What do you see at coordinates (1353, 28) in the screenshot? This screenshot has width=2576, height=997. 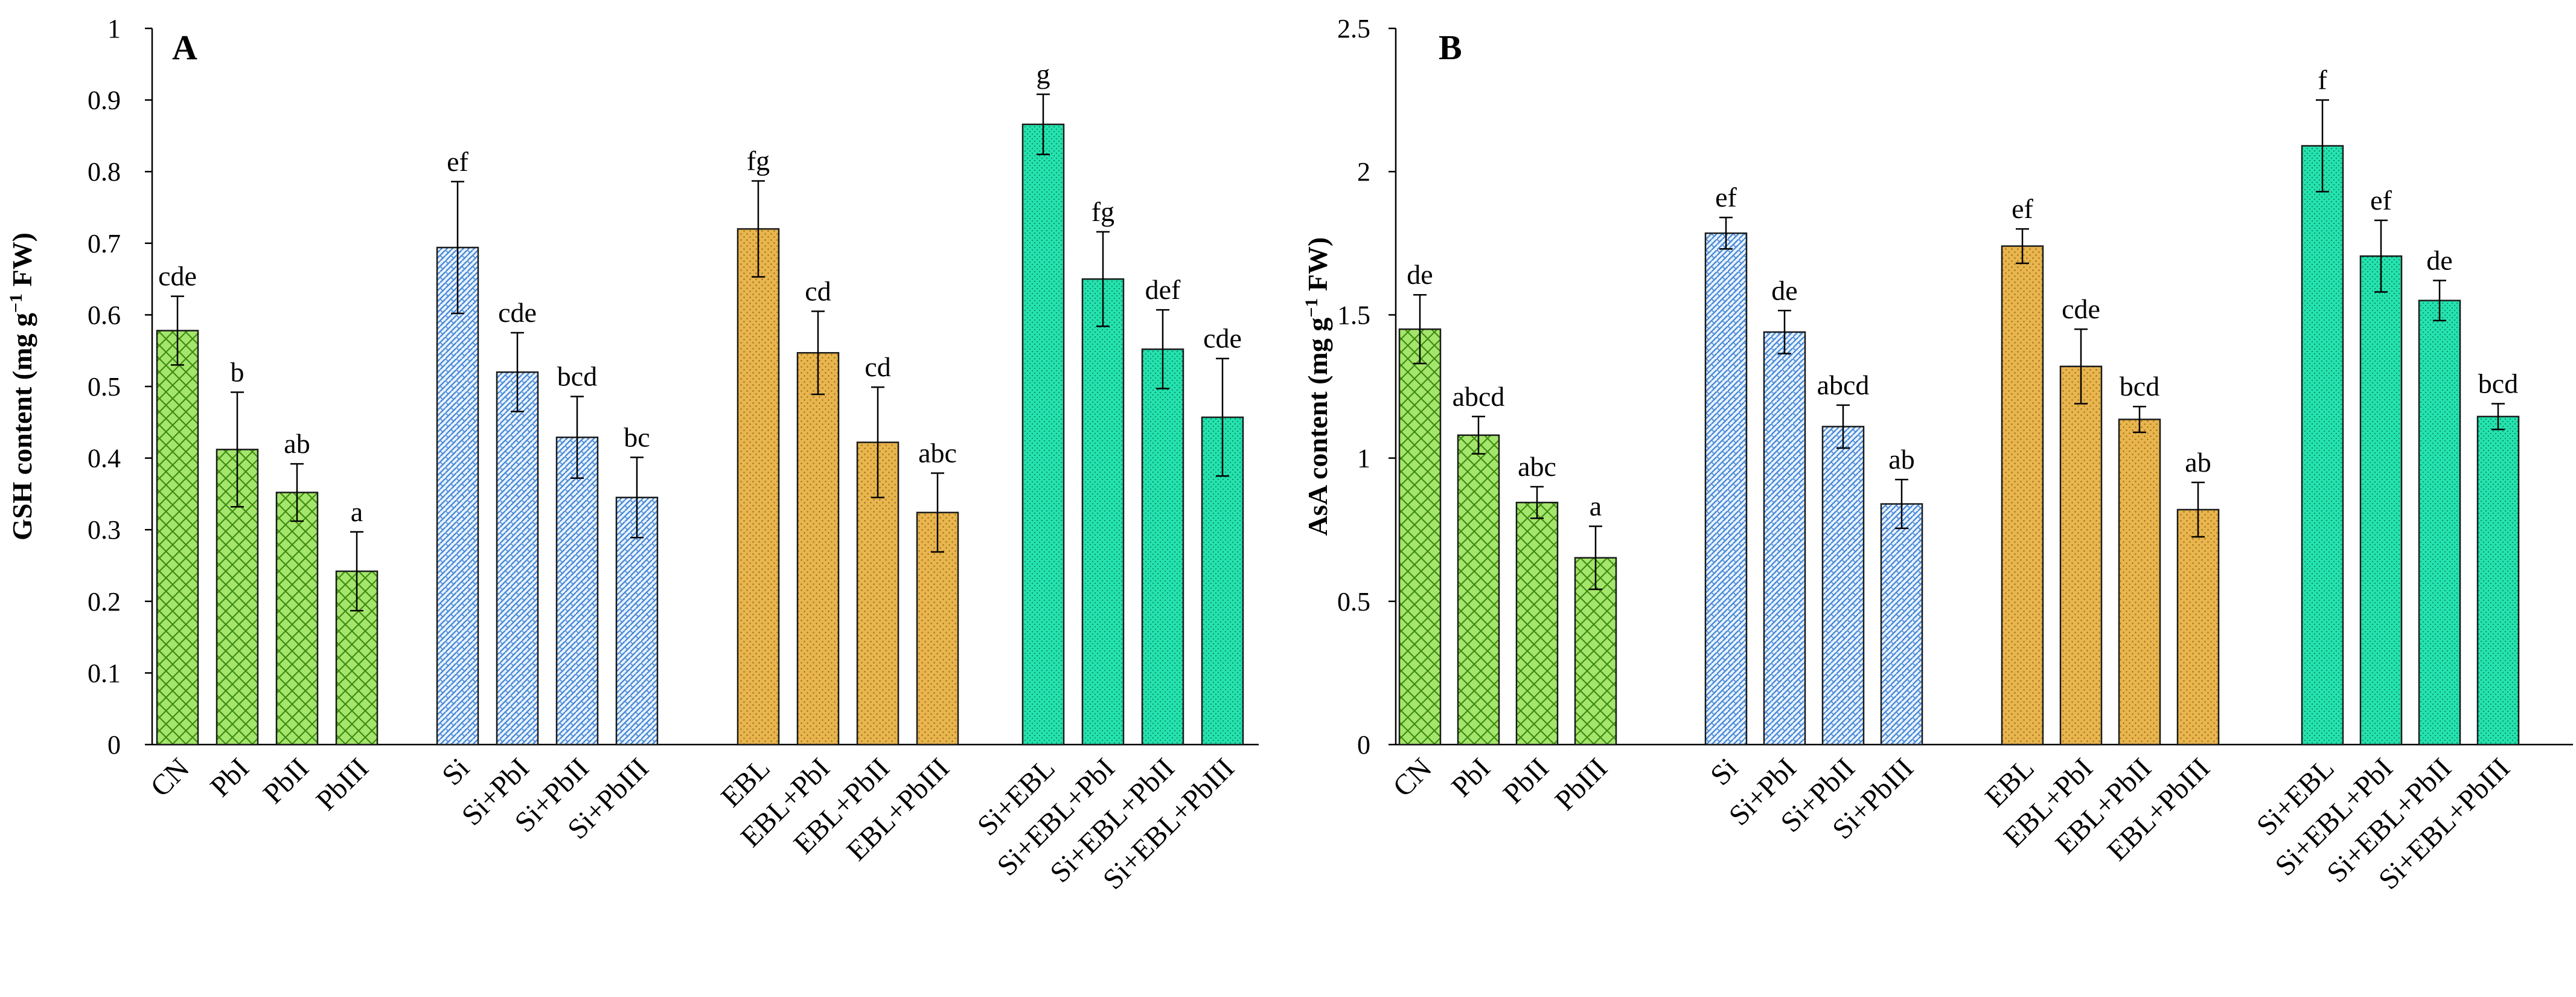 I see `y-tick-label: 2.5` at bounding box center [1353, 28].